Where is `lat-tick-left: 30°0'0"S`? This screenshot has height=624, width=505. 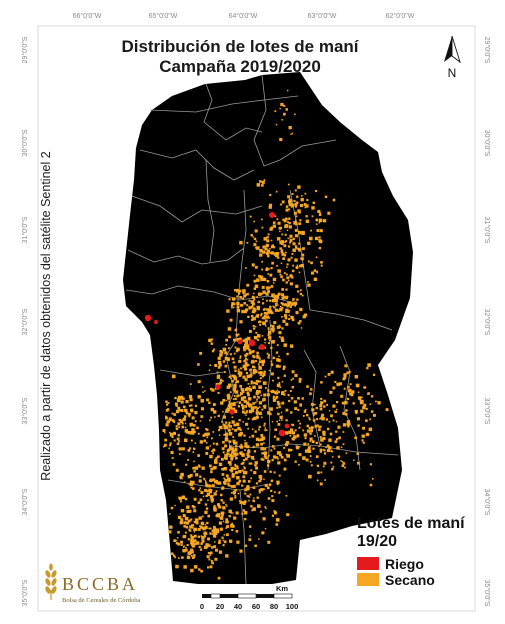 lat-tick-left: 30°0'0"S is located at coordinates (25, 142).